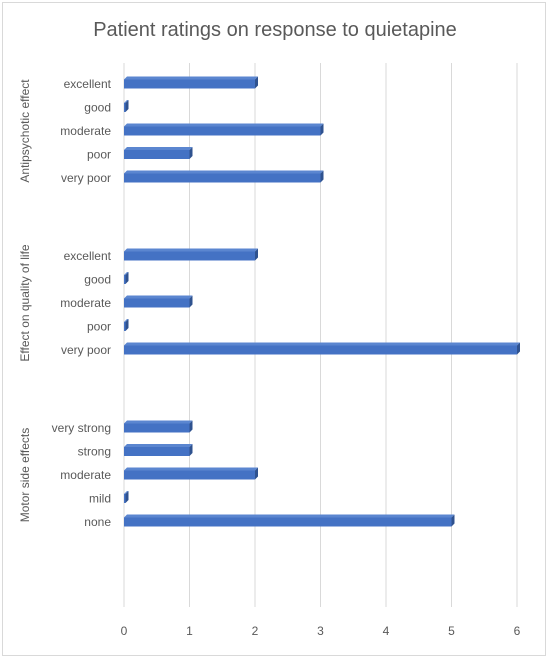 The image size is (550, 660). Describe the element at coordinates (99, 327) in the screenshot. I see `category-label-1-3: poor` at that location.